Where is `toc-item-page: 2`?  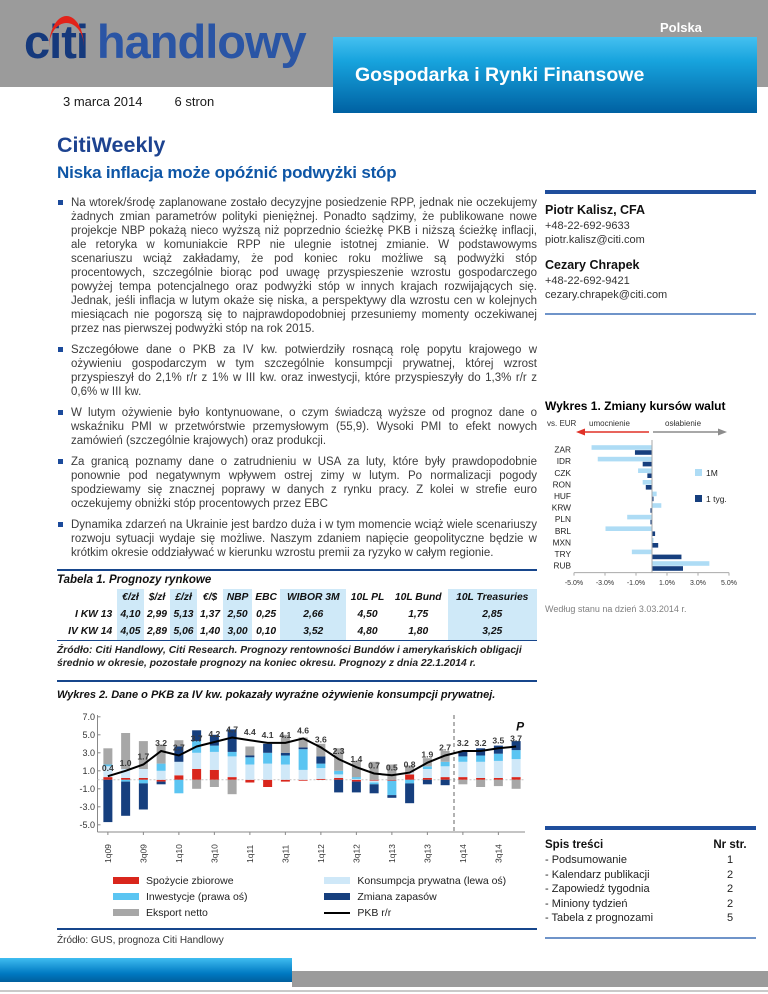 toc-item-page: 2 is located at coordinates (730, 889).